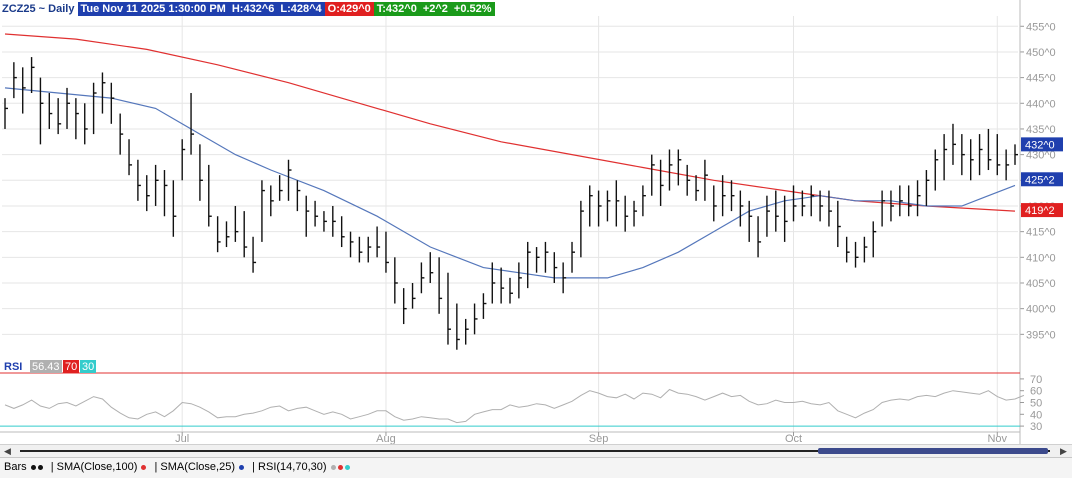 The width and height of the screenshot is (1072, 478). I want to click on time-scrollbar: ◀ ▶, so click(536, 450).